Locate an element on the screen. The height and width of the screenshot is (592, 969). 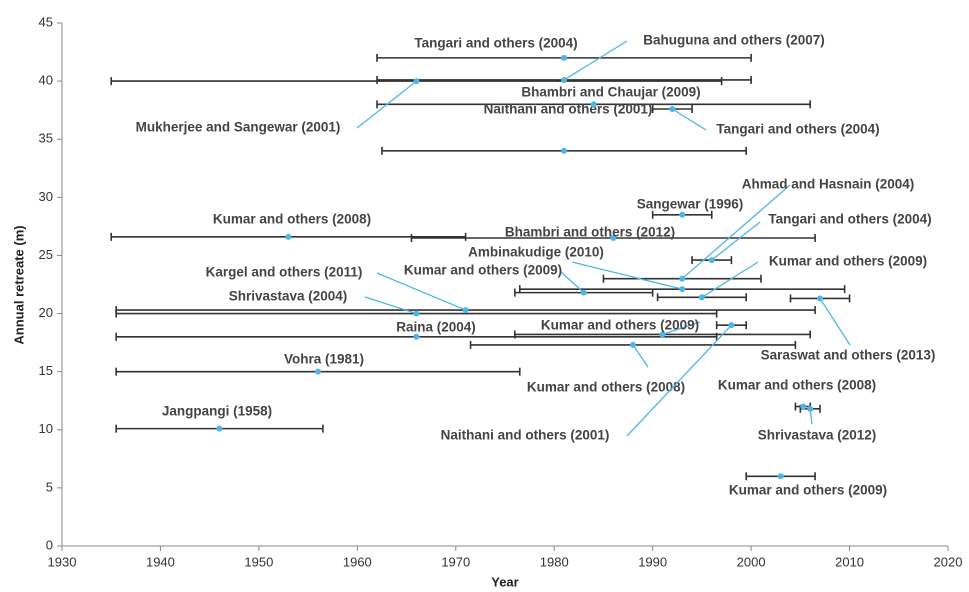
x-tick-label: 2010 is located at coordinates (849, 561).